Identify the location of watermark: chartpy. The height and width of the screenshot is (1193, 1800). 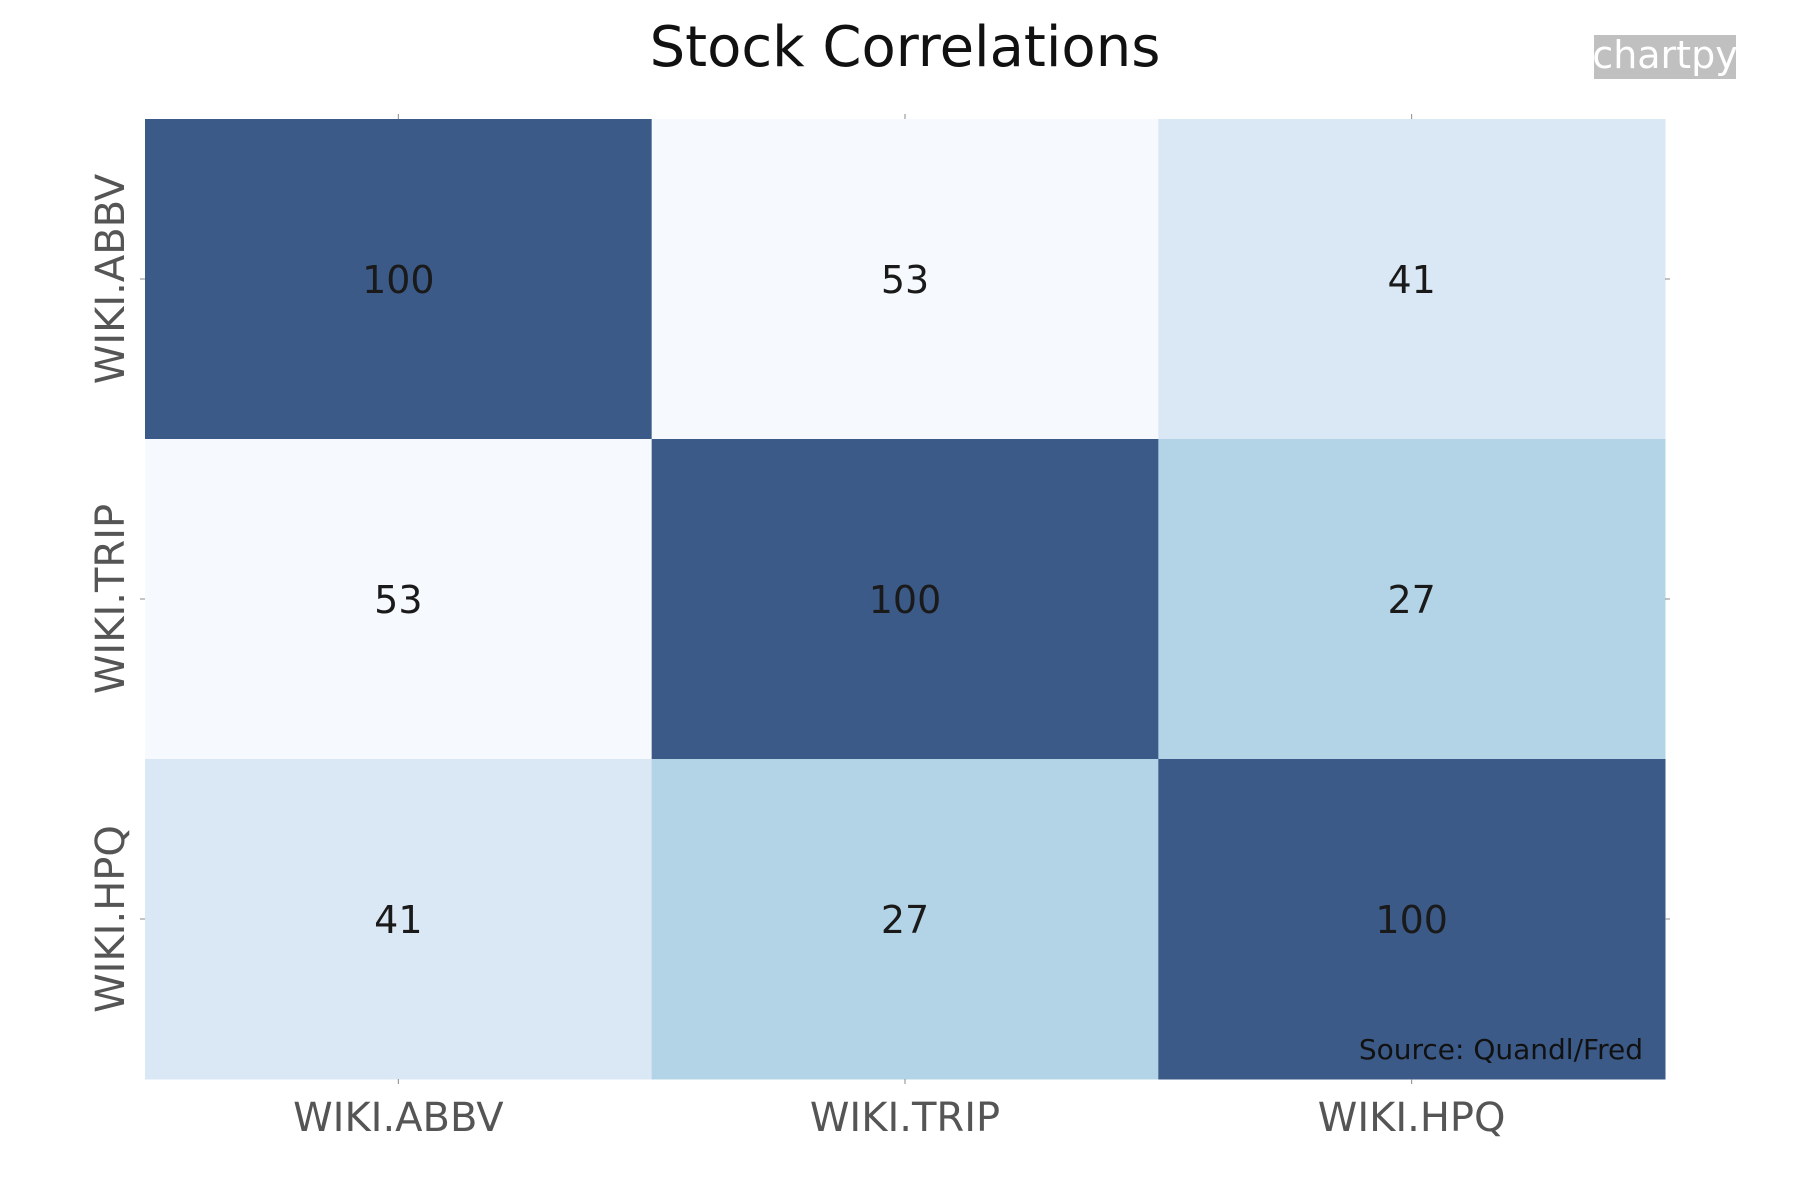
(1665, 56).